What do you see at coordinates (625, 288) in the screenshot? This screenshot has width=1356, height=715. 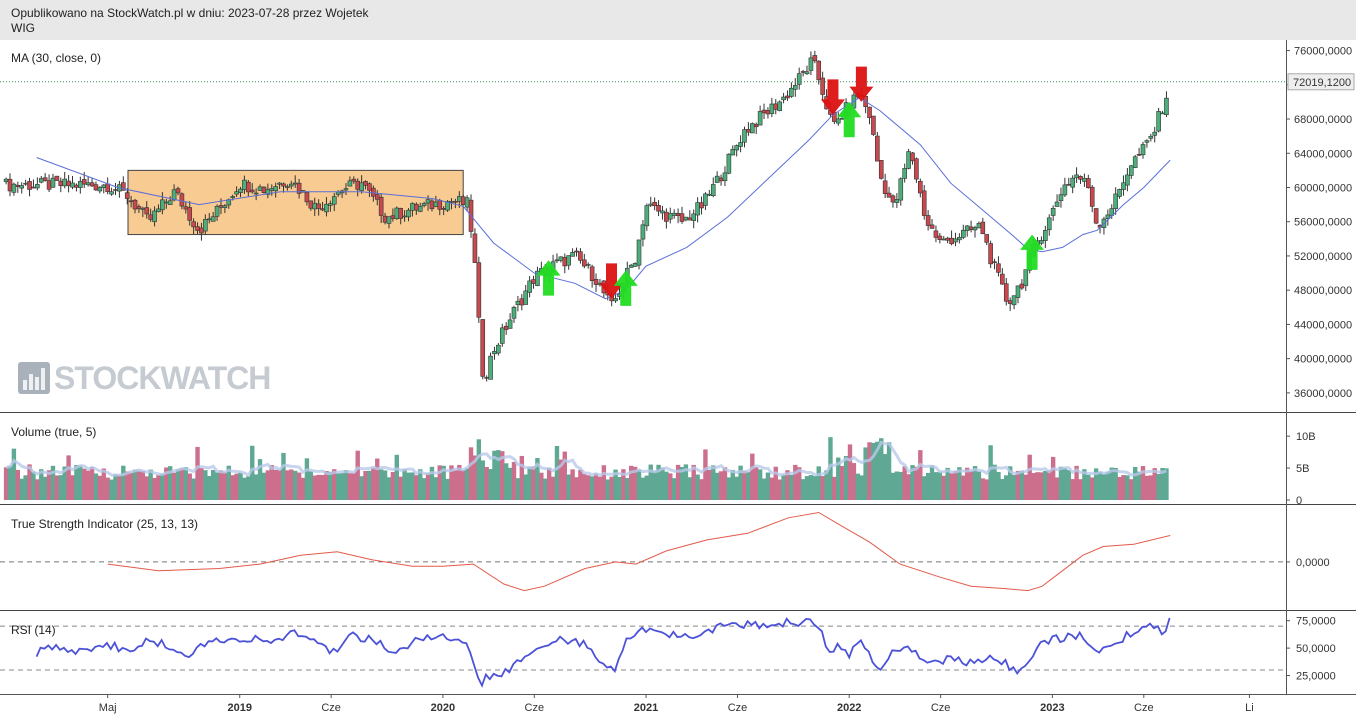 I see `buy-arrow-icon` at bounding box center [625, 288].